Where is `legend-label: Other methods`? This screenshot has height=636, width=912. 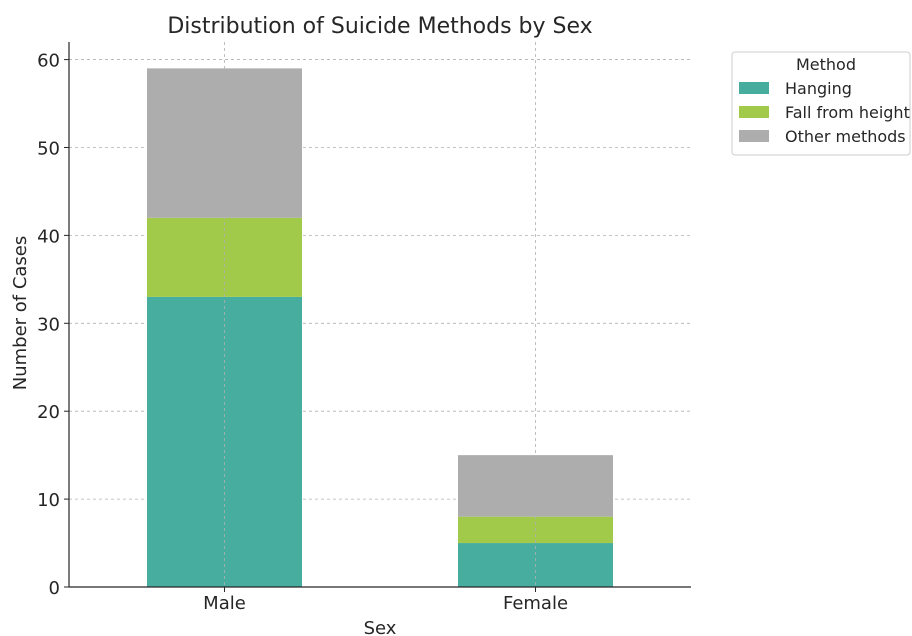
legend-label: Other methods is located at coordinates (845, 136).